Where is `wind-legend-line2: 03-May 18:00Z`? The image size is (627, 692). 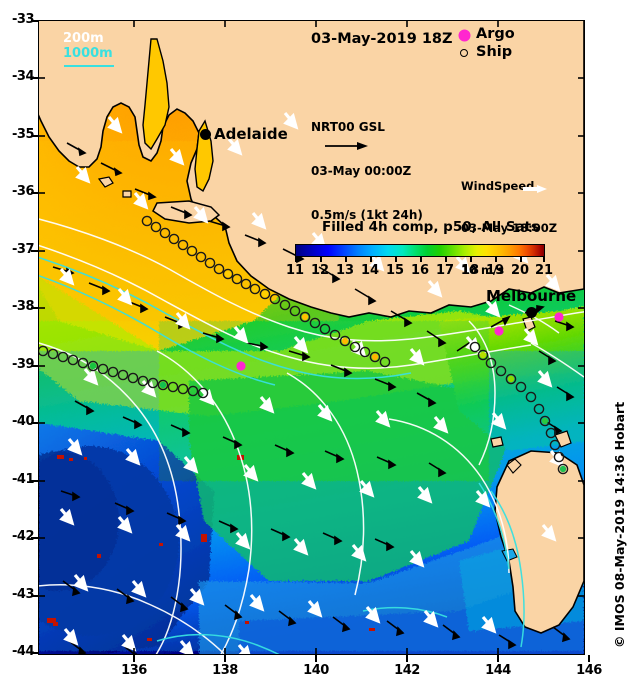 wind-legend-line2: 03-May 18:00Z is located at coordinates (509, 228).